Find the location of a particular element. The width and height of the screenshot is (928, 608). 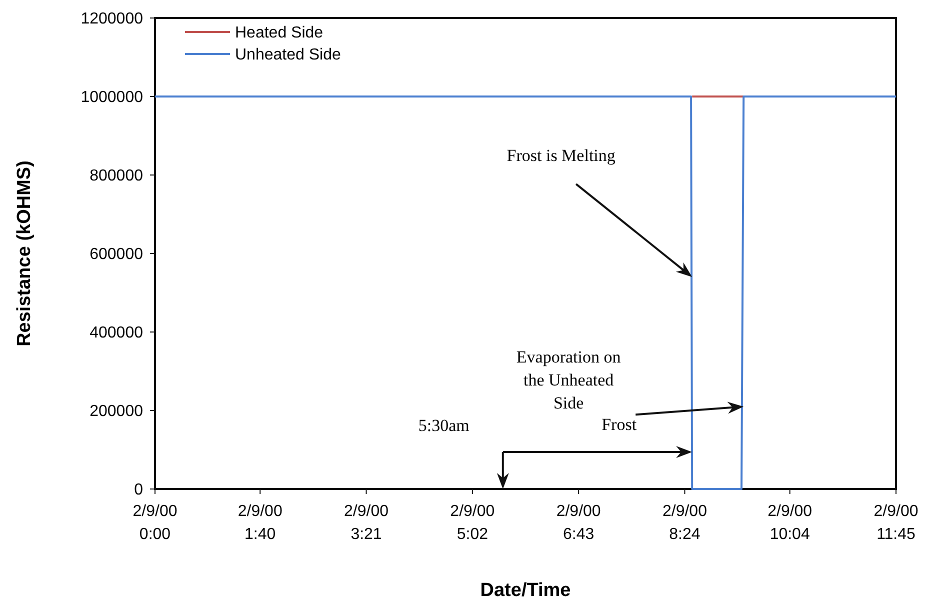

y-tick-label: 1000000 is located at coordinates (112, 97).